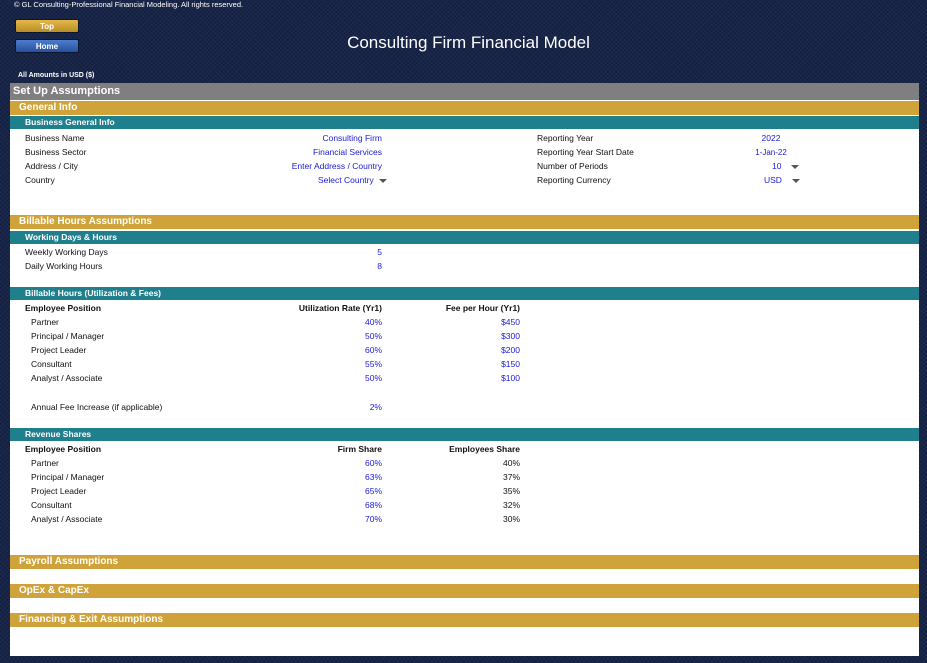  What do you see at coordinates (771, 152) in the screenshot?
I see `start-date-value: 1-Jan-22` at bounding box center [771, 152].